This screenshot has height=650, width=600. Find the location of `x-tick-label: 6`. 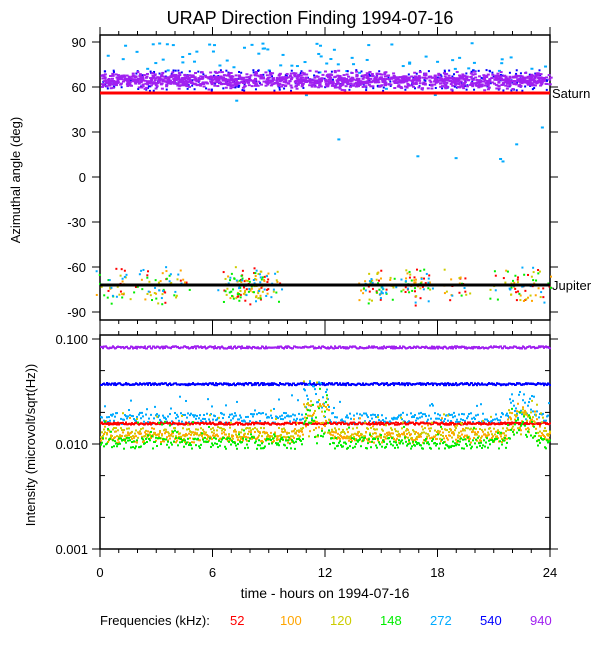

x-tick-label: 6 is located at coordinates (212, 572).